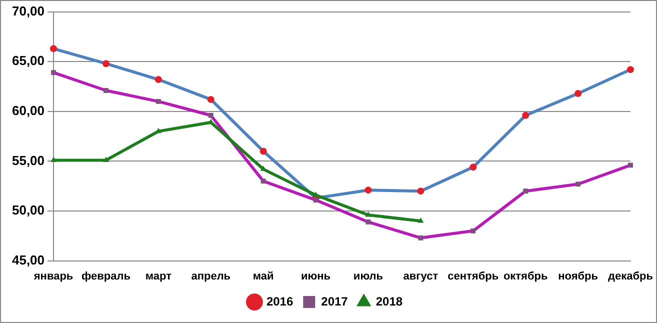 The image size is (657, 323). What do you see at coordinates (28, 210) in the screenshot?
I see `y-tick-label: 50,00` at bounding box center [28, 210].